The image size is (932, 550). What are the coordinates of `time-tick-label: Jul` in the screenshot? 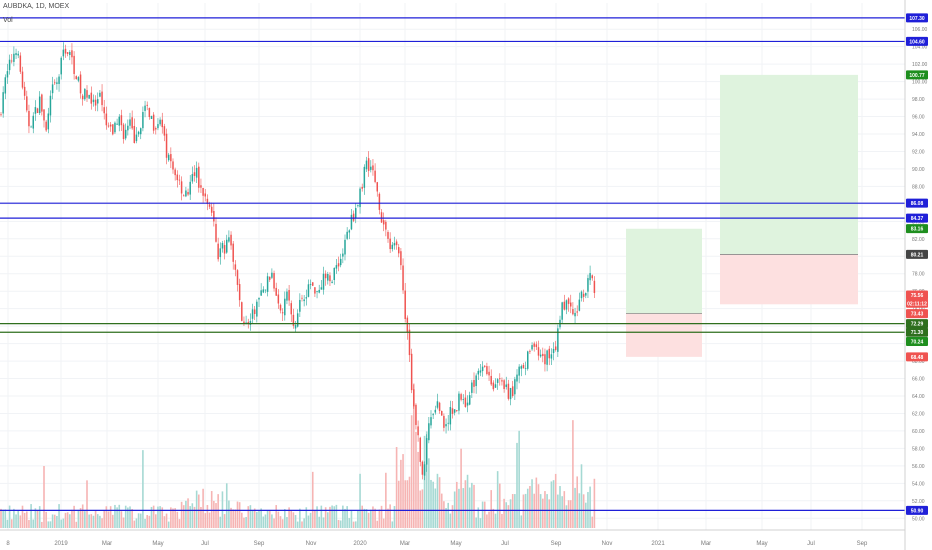 It's located at (505, 544).